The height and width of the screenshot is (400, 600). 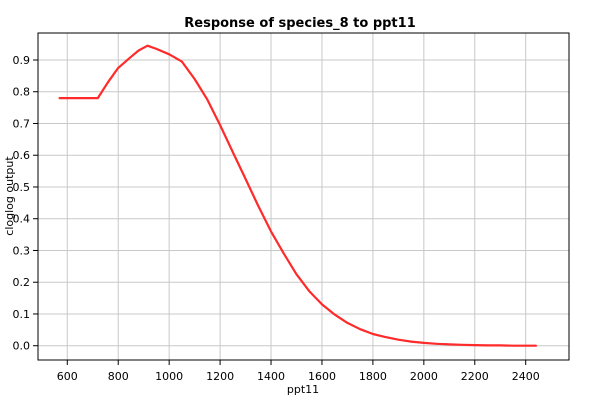 I want to click on y-tick-label: 0.3, so click(x=22, y=250).